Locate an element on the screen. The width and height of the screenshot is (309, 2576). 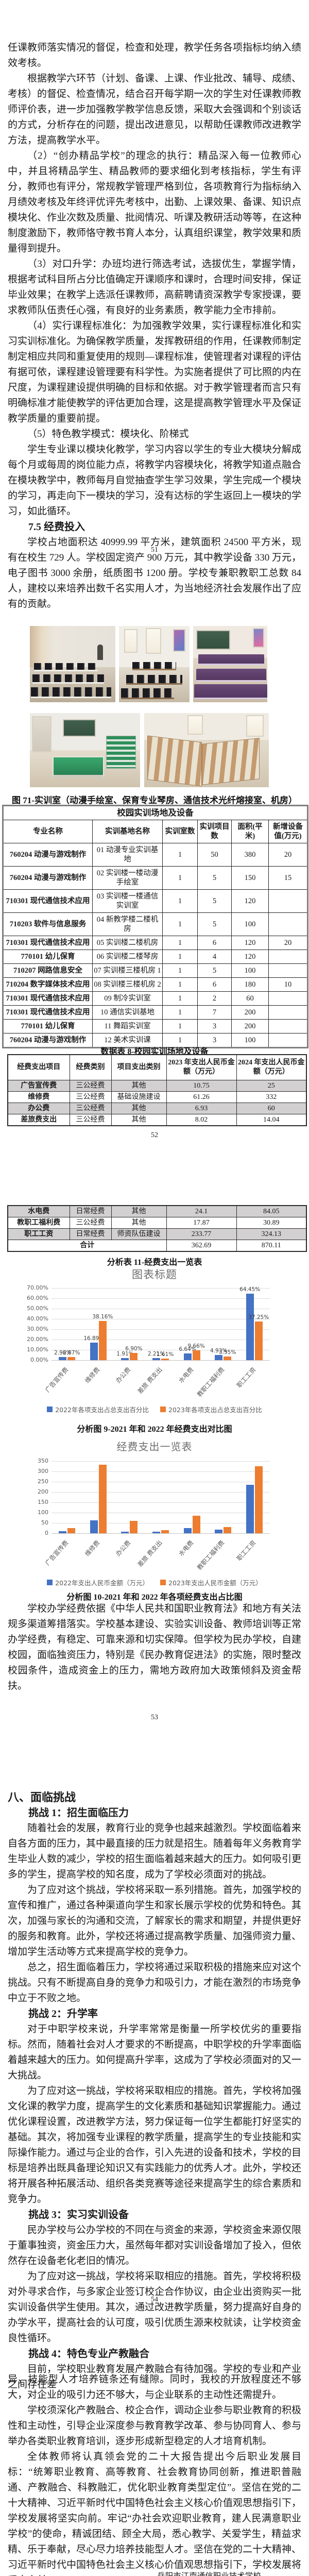
table-cell: 25 is located at coordinates (272, 1086).